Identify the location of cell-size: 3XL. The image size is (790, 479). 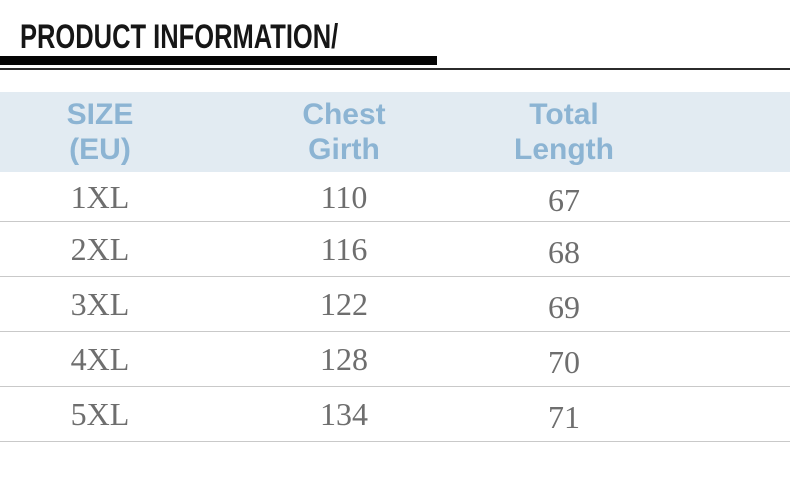
(100, 304).